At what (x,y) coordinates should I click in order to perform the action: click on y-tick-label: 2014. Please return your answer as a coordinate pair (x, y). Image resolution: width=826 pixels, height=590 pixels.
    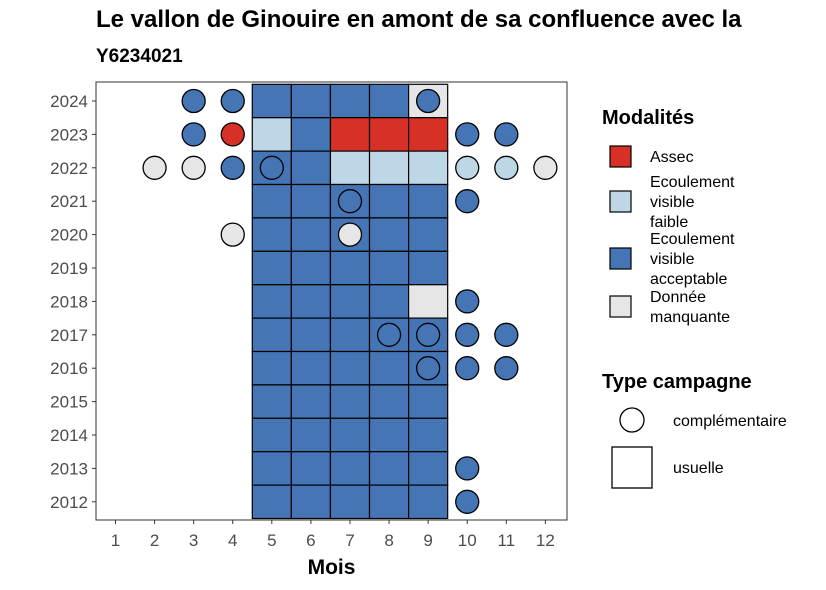
    Looking at the image, I should click on (69, 435).